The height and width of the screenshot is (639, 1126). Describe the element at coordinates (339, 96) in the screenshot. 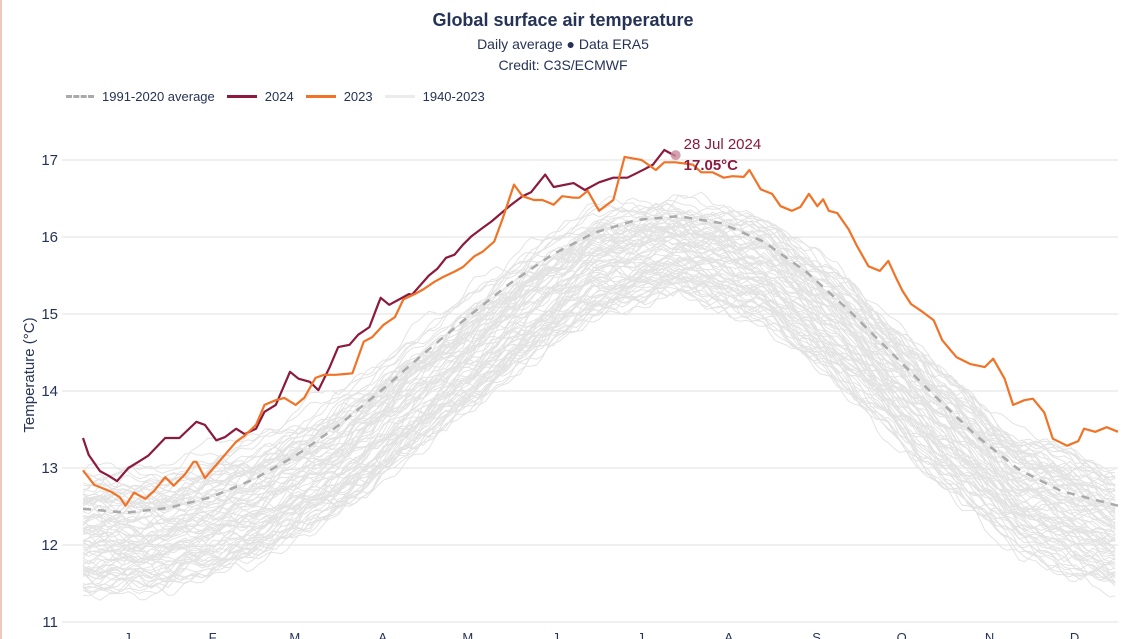

I see `legend-item-2023: 2023` at that location.